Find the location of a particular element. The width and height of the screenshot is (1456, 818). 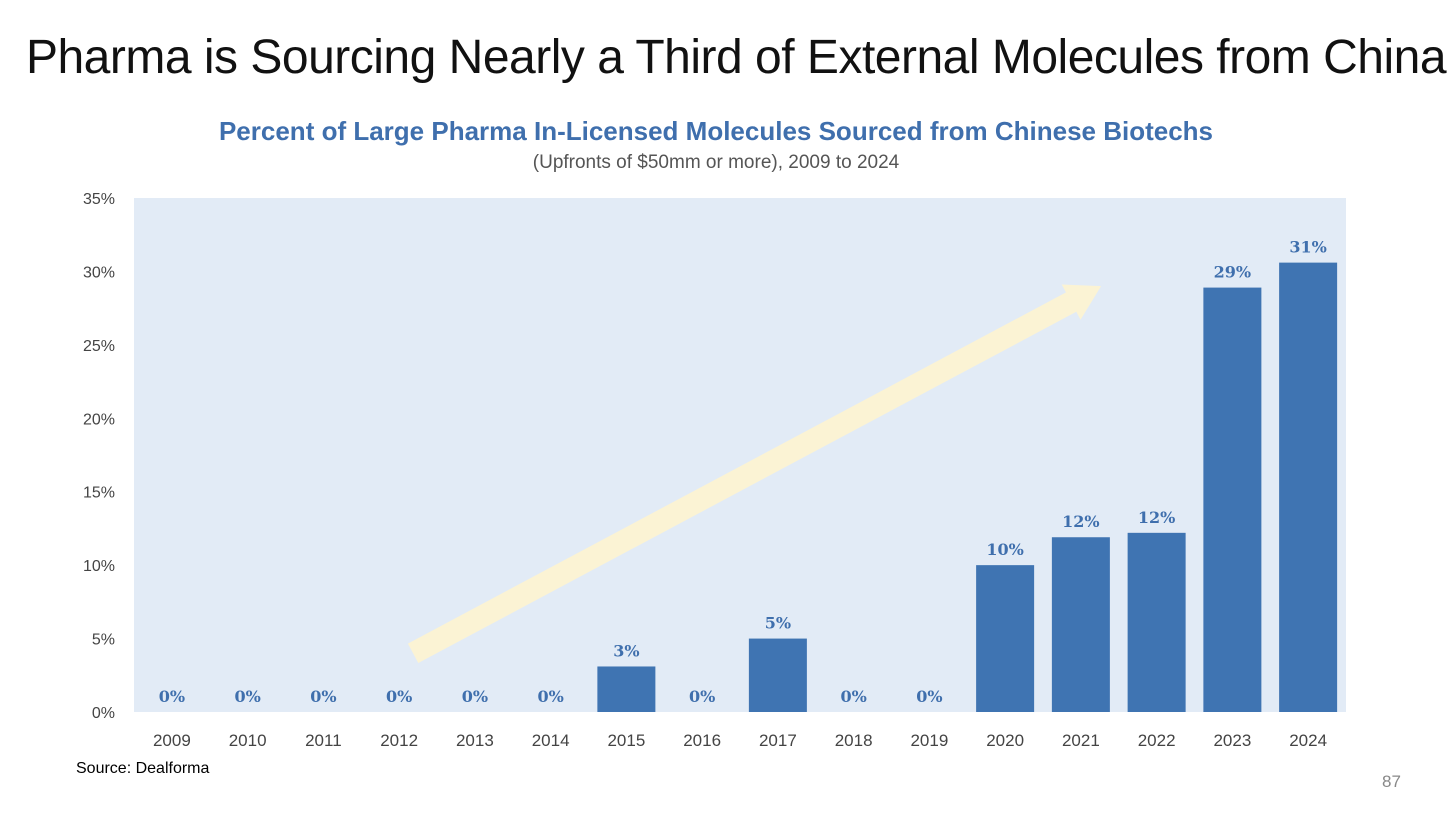

page-number: 87 is located at coordinates (1391, 781).